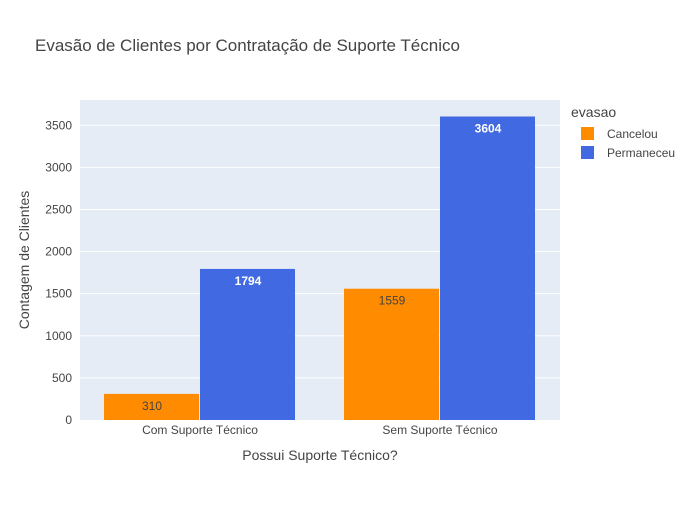 The width and height of the screenshot is (700, 505). What do you see at coordinates (58, 125) in the screenshot?
I see `y-tick-label: 3500` at bounding box center [58, 125].